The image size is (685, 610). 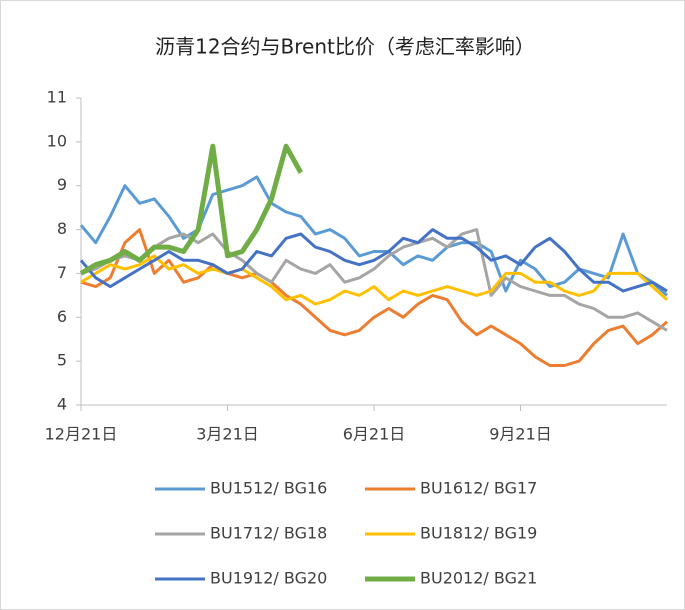 I want to click on y-tick-label: 10, so click(x=57, y=140).